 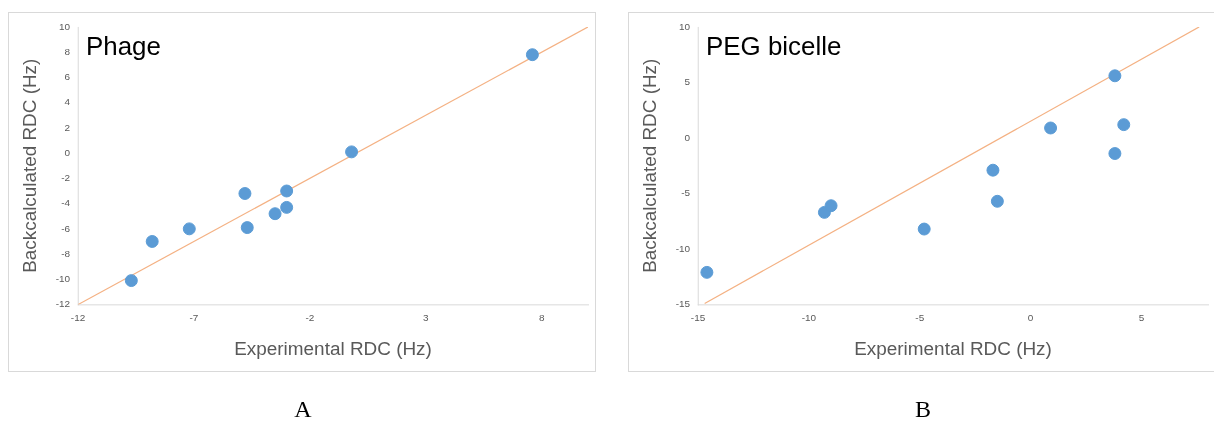 What do you see at coordinates (809, 318) in the screenshot?
I see `x-tick-label: -10` at bounding box center [809, 318].